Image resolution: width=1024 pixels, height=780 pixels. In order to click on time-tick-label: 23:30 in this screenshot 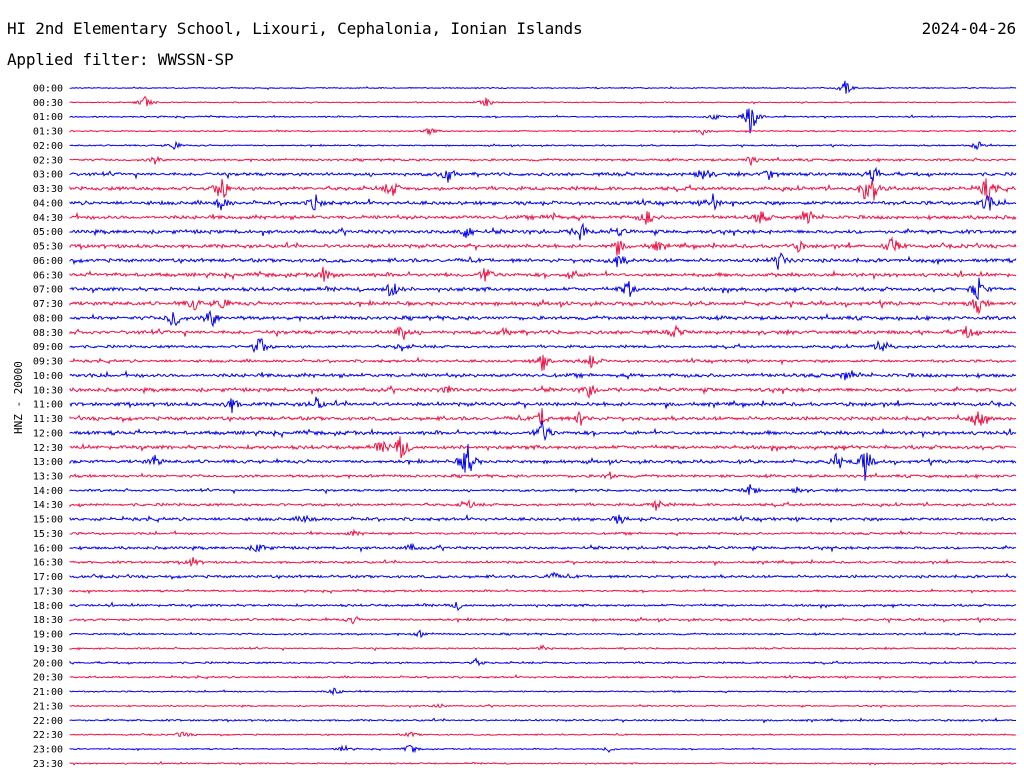, I will do `click(48, 764)`.